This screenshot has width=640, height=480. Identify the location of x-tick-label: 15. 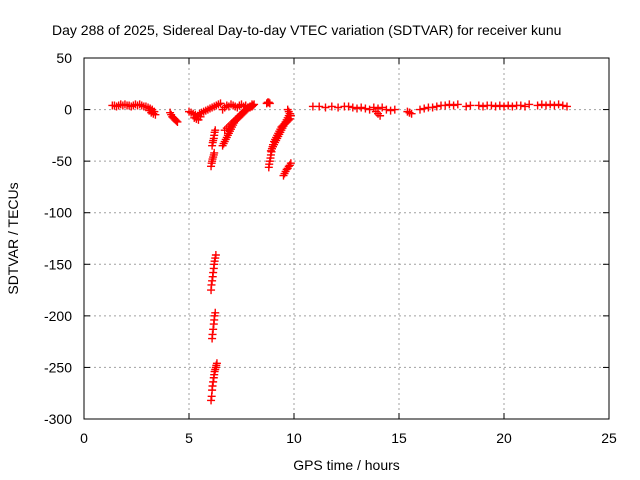
(399, 438).